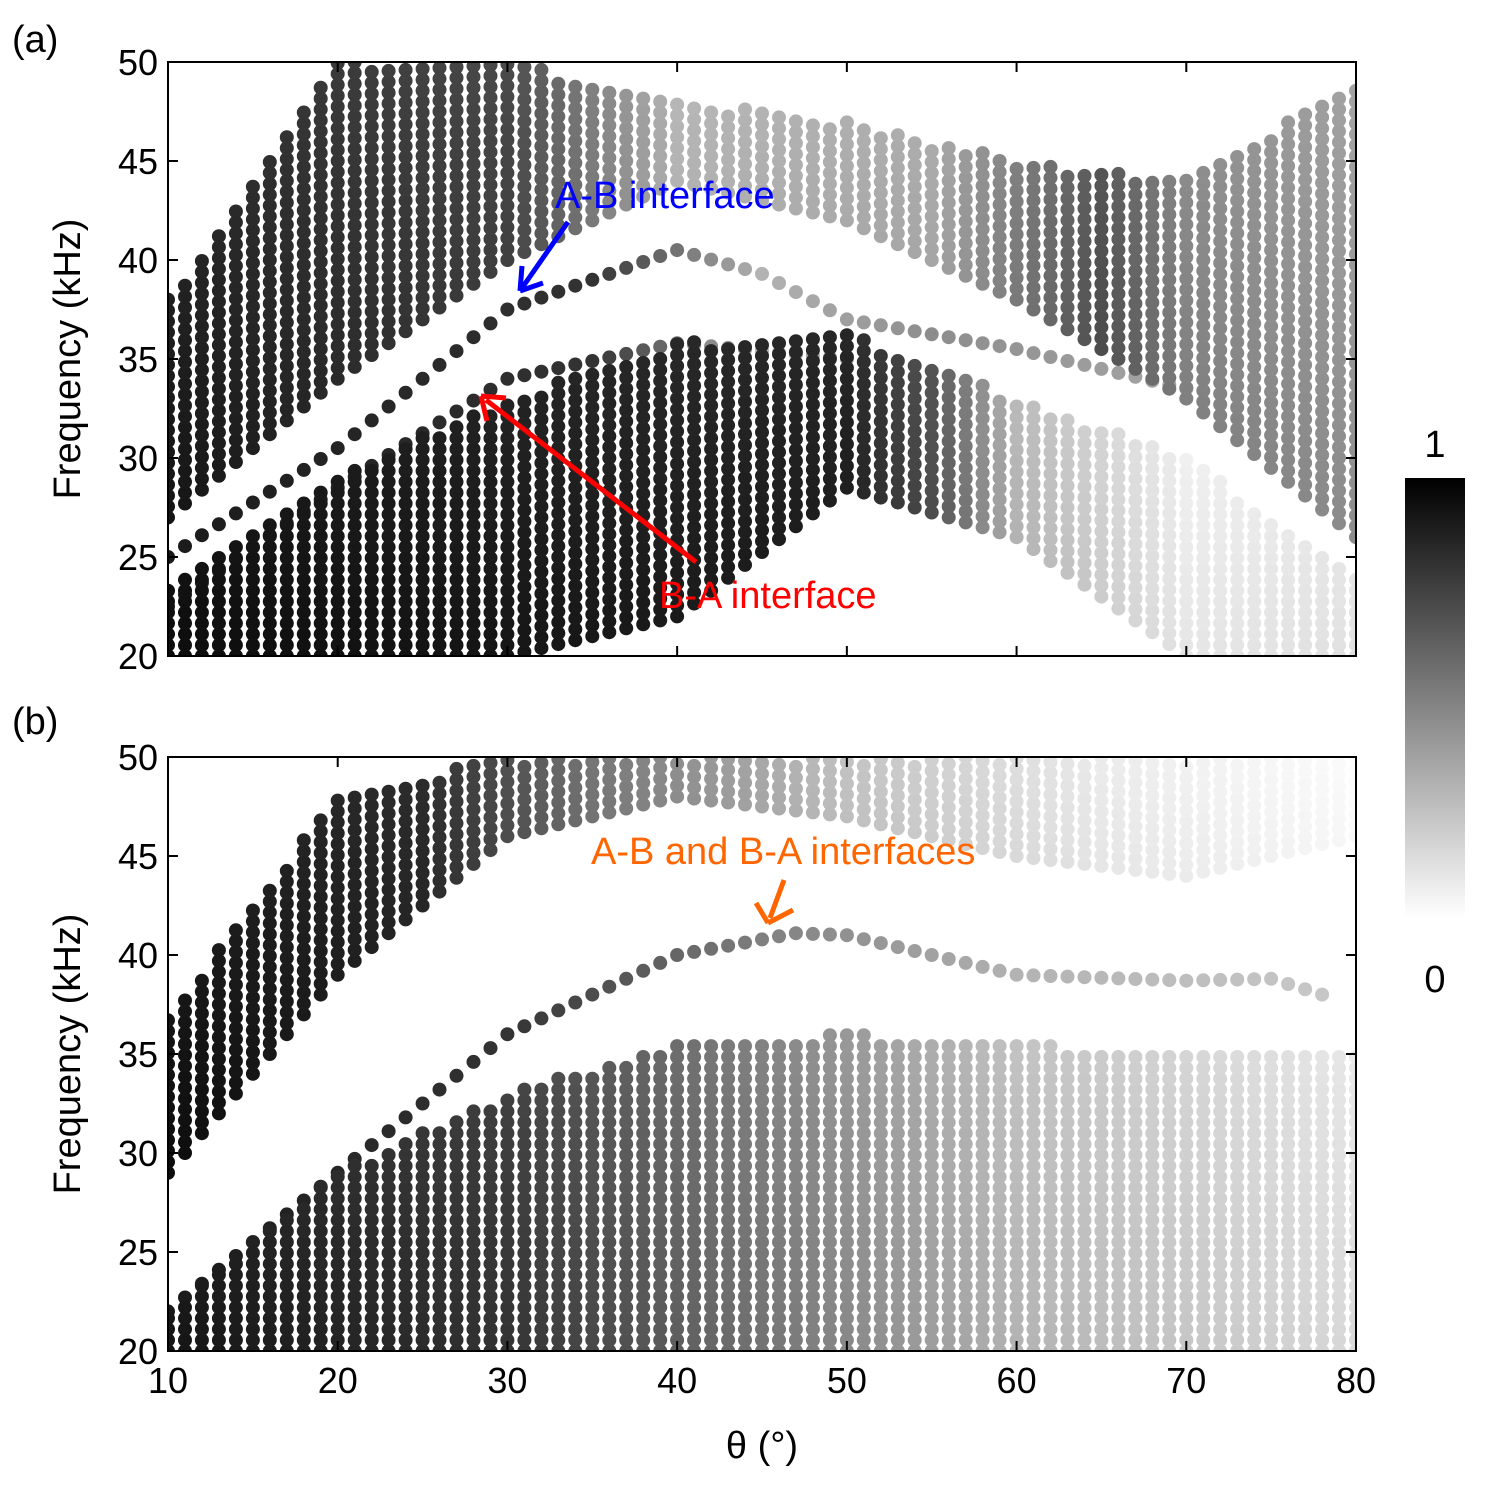 The image size is (1488, 1488). Describe the element at coordinates (138, 458) in the screenshot. I see `y-tick-label: 30` at that location.